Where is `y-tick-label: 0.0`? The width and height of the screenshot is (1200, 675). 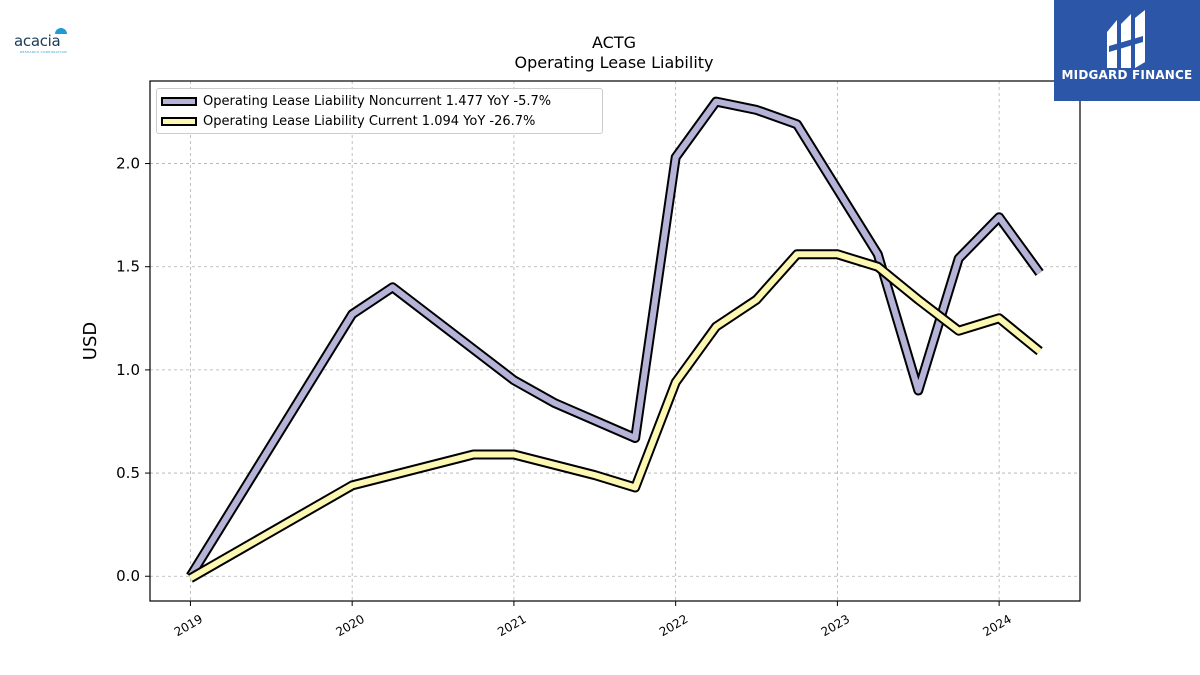
y-tick-label: 0.0 is located at coordinates (128, 576).